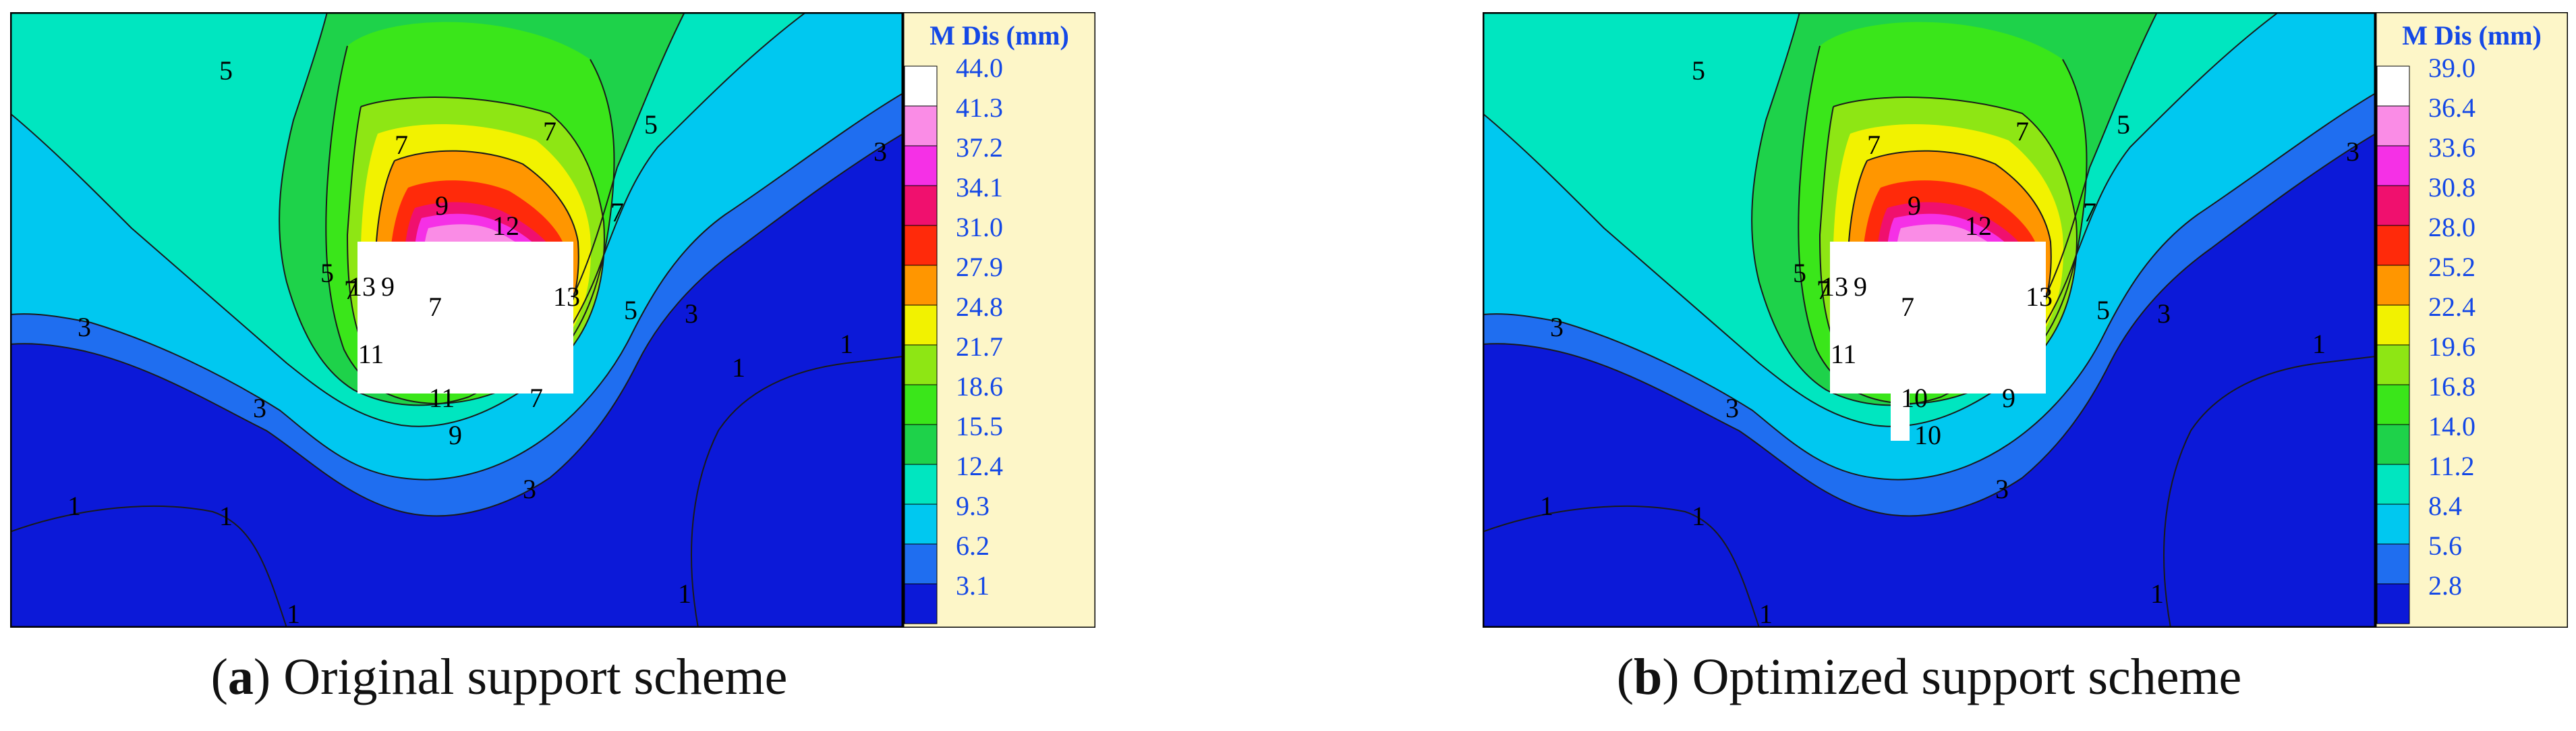 This screenshot has height=731, width=2576. I want to click on caption-letter: b, so click(1648, 677).